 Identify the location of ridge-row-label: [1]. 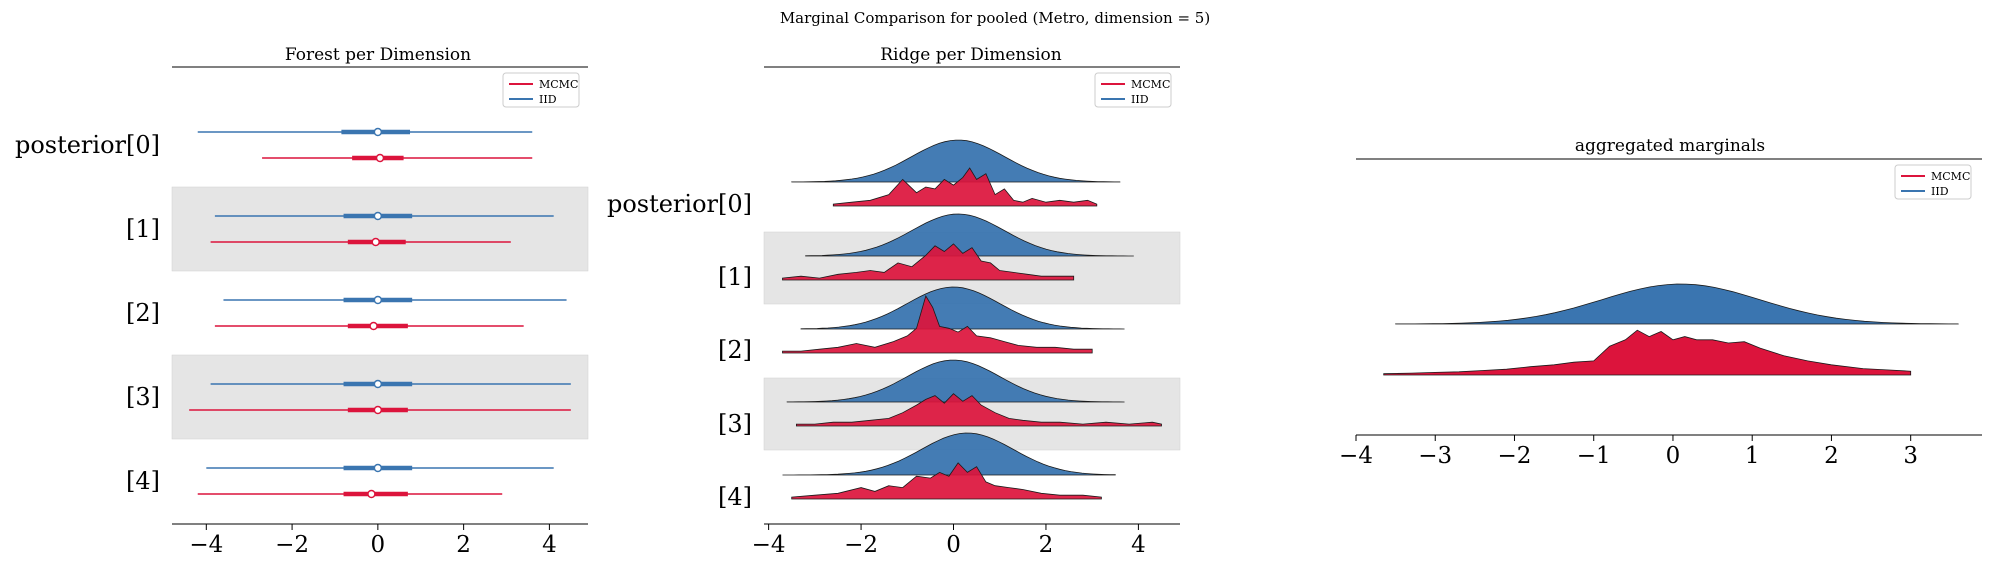
(735, 277).